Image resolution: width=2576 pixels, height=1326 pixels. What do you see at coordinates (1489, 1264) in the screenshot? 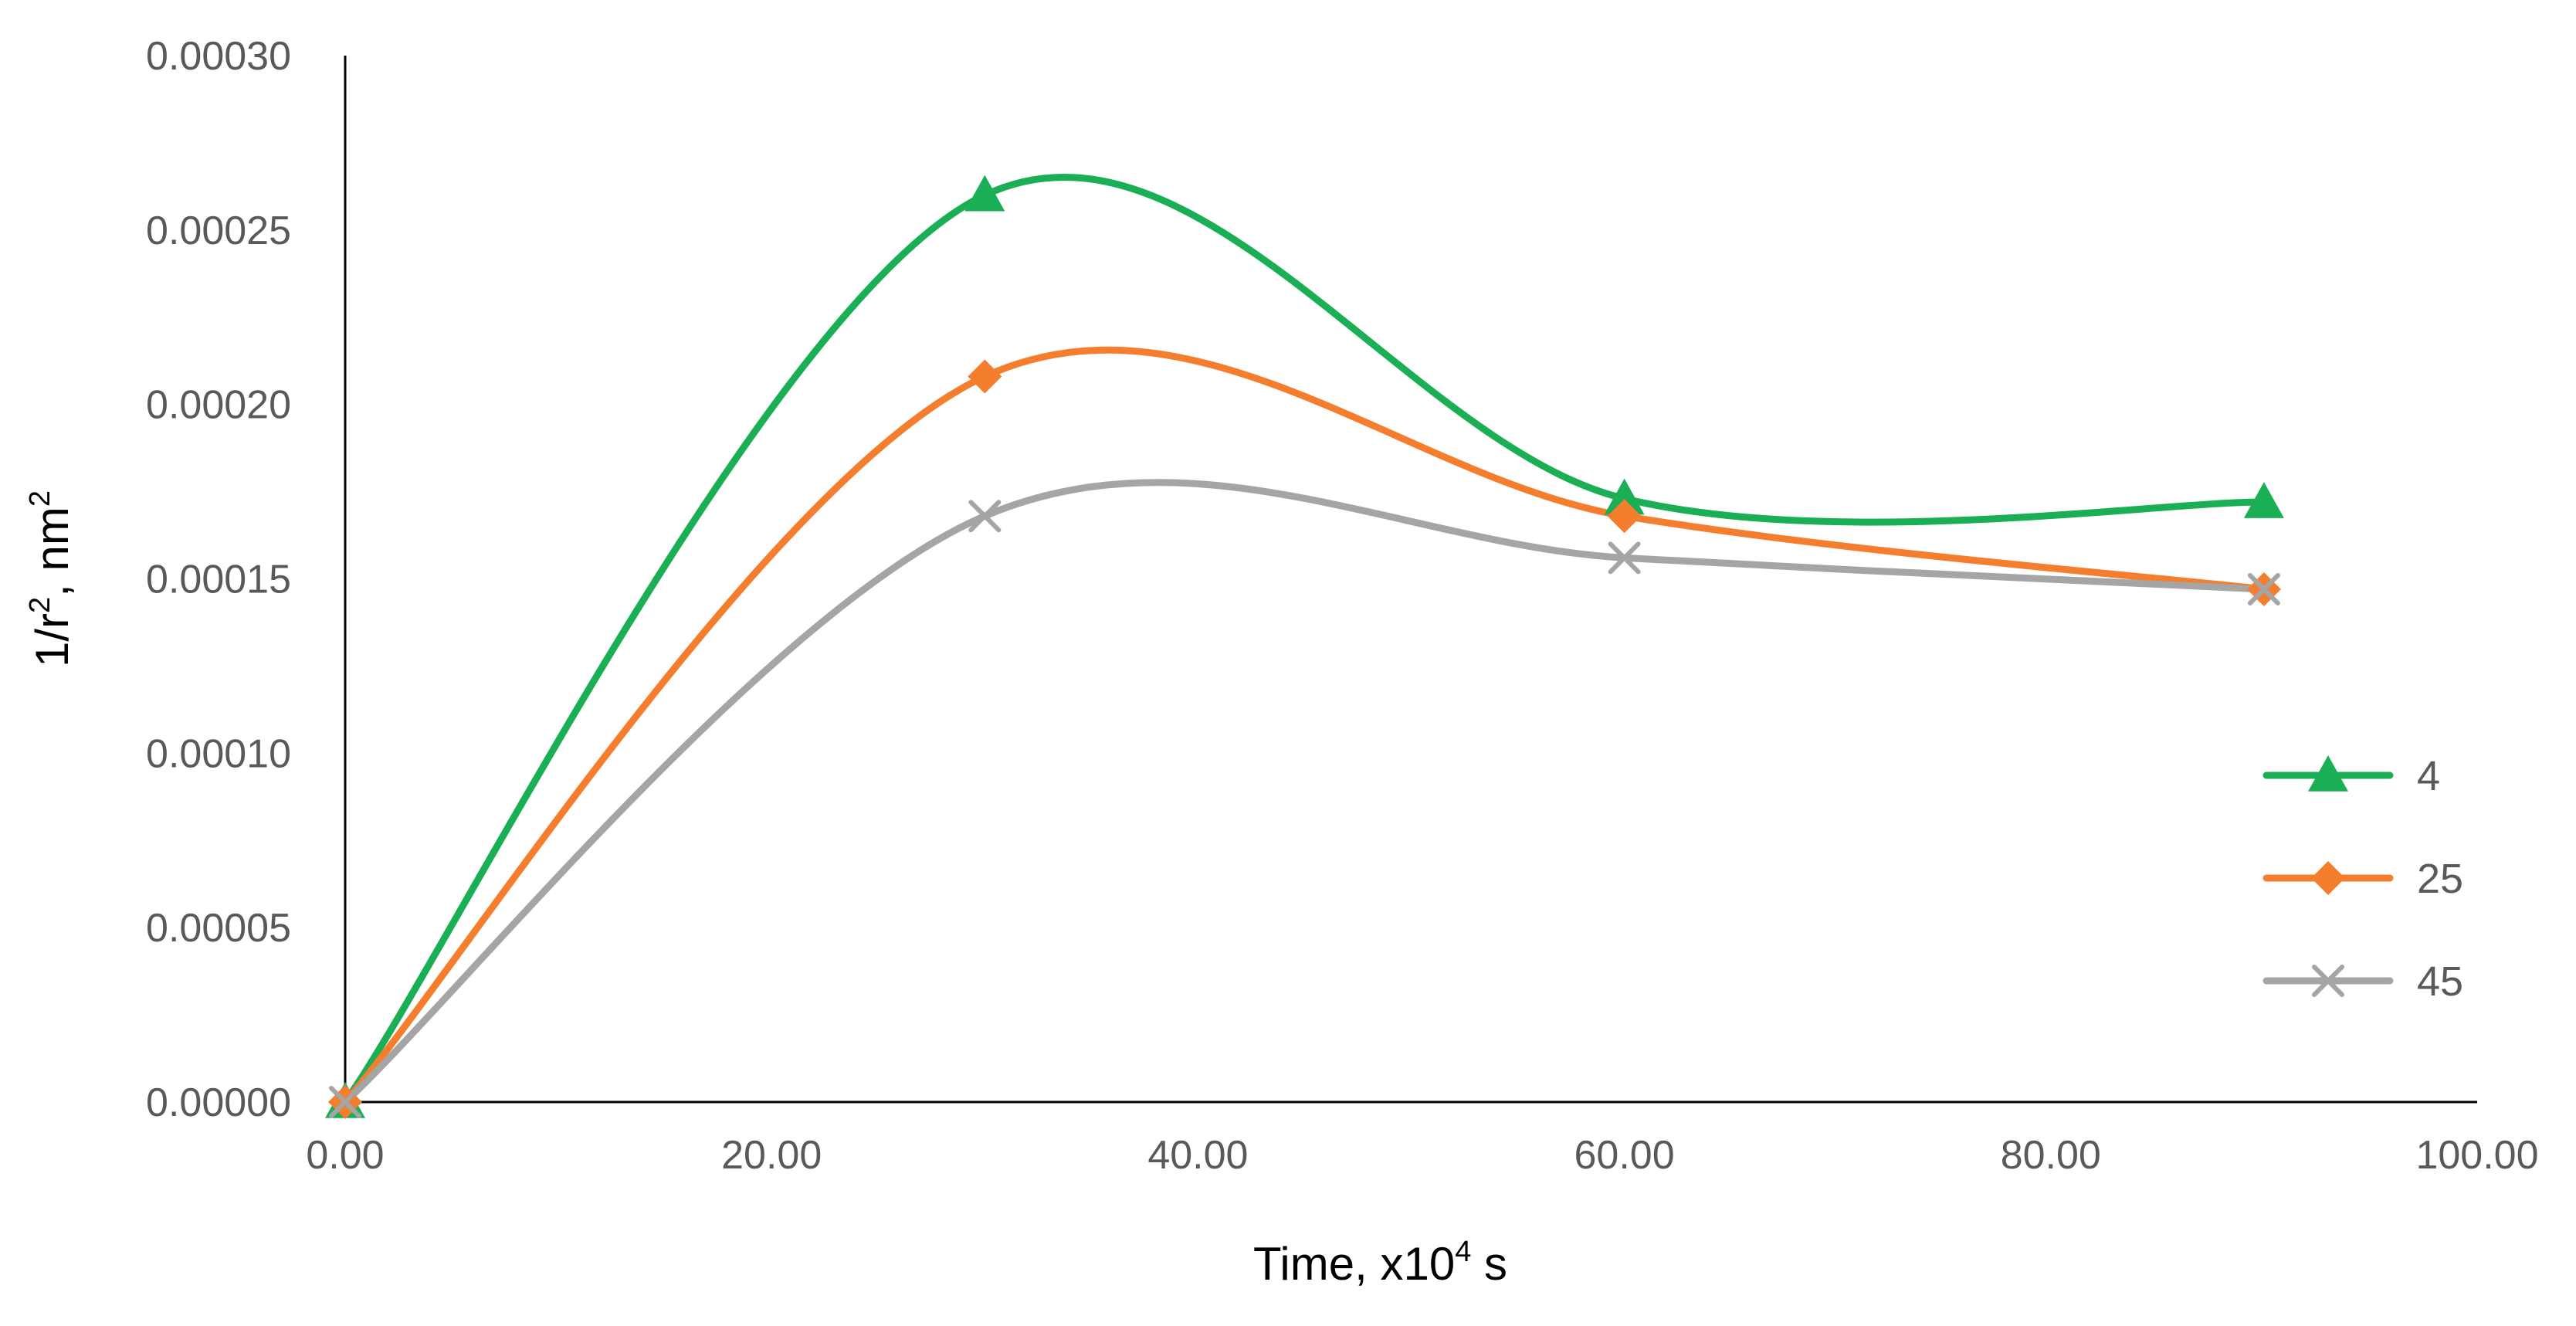
I see `x-axis-title-suffix: s` at bounding box center [1489, 1264].